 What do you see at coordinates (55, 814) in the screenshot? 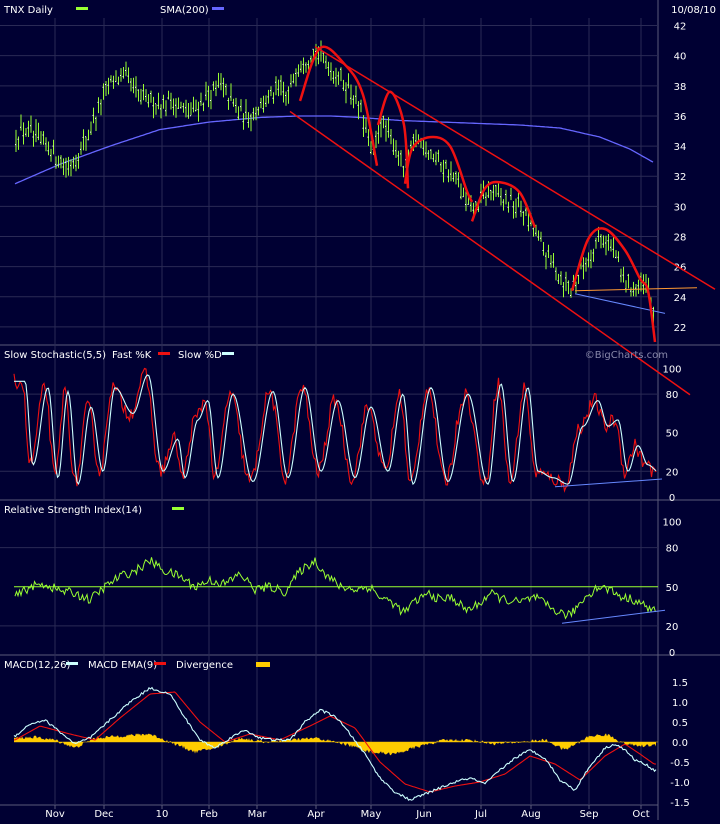
I see `x-tick-label: Nov` at bounding box center [55, 814].